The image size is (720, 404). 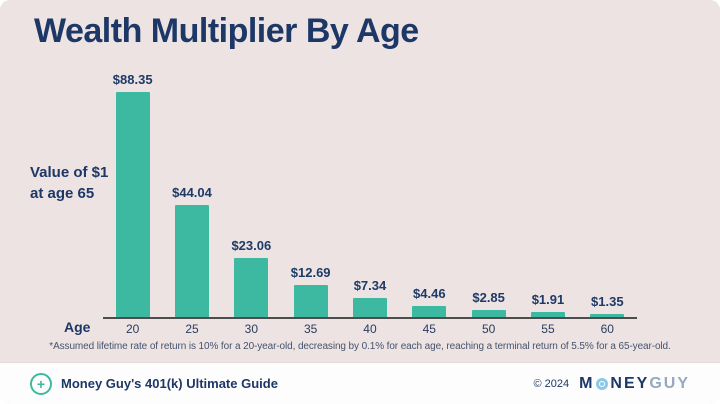 What do you see at coordinates (602, 383) in the screenshot?
I see `logo-o-icon: O` at bounding box center [602, 383].